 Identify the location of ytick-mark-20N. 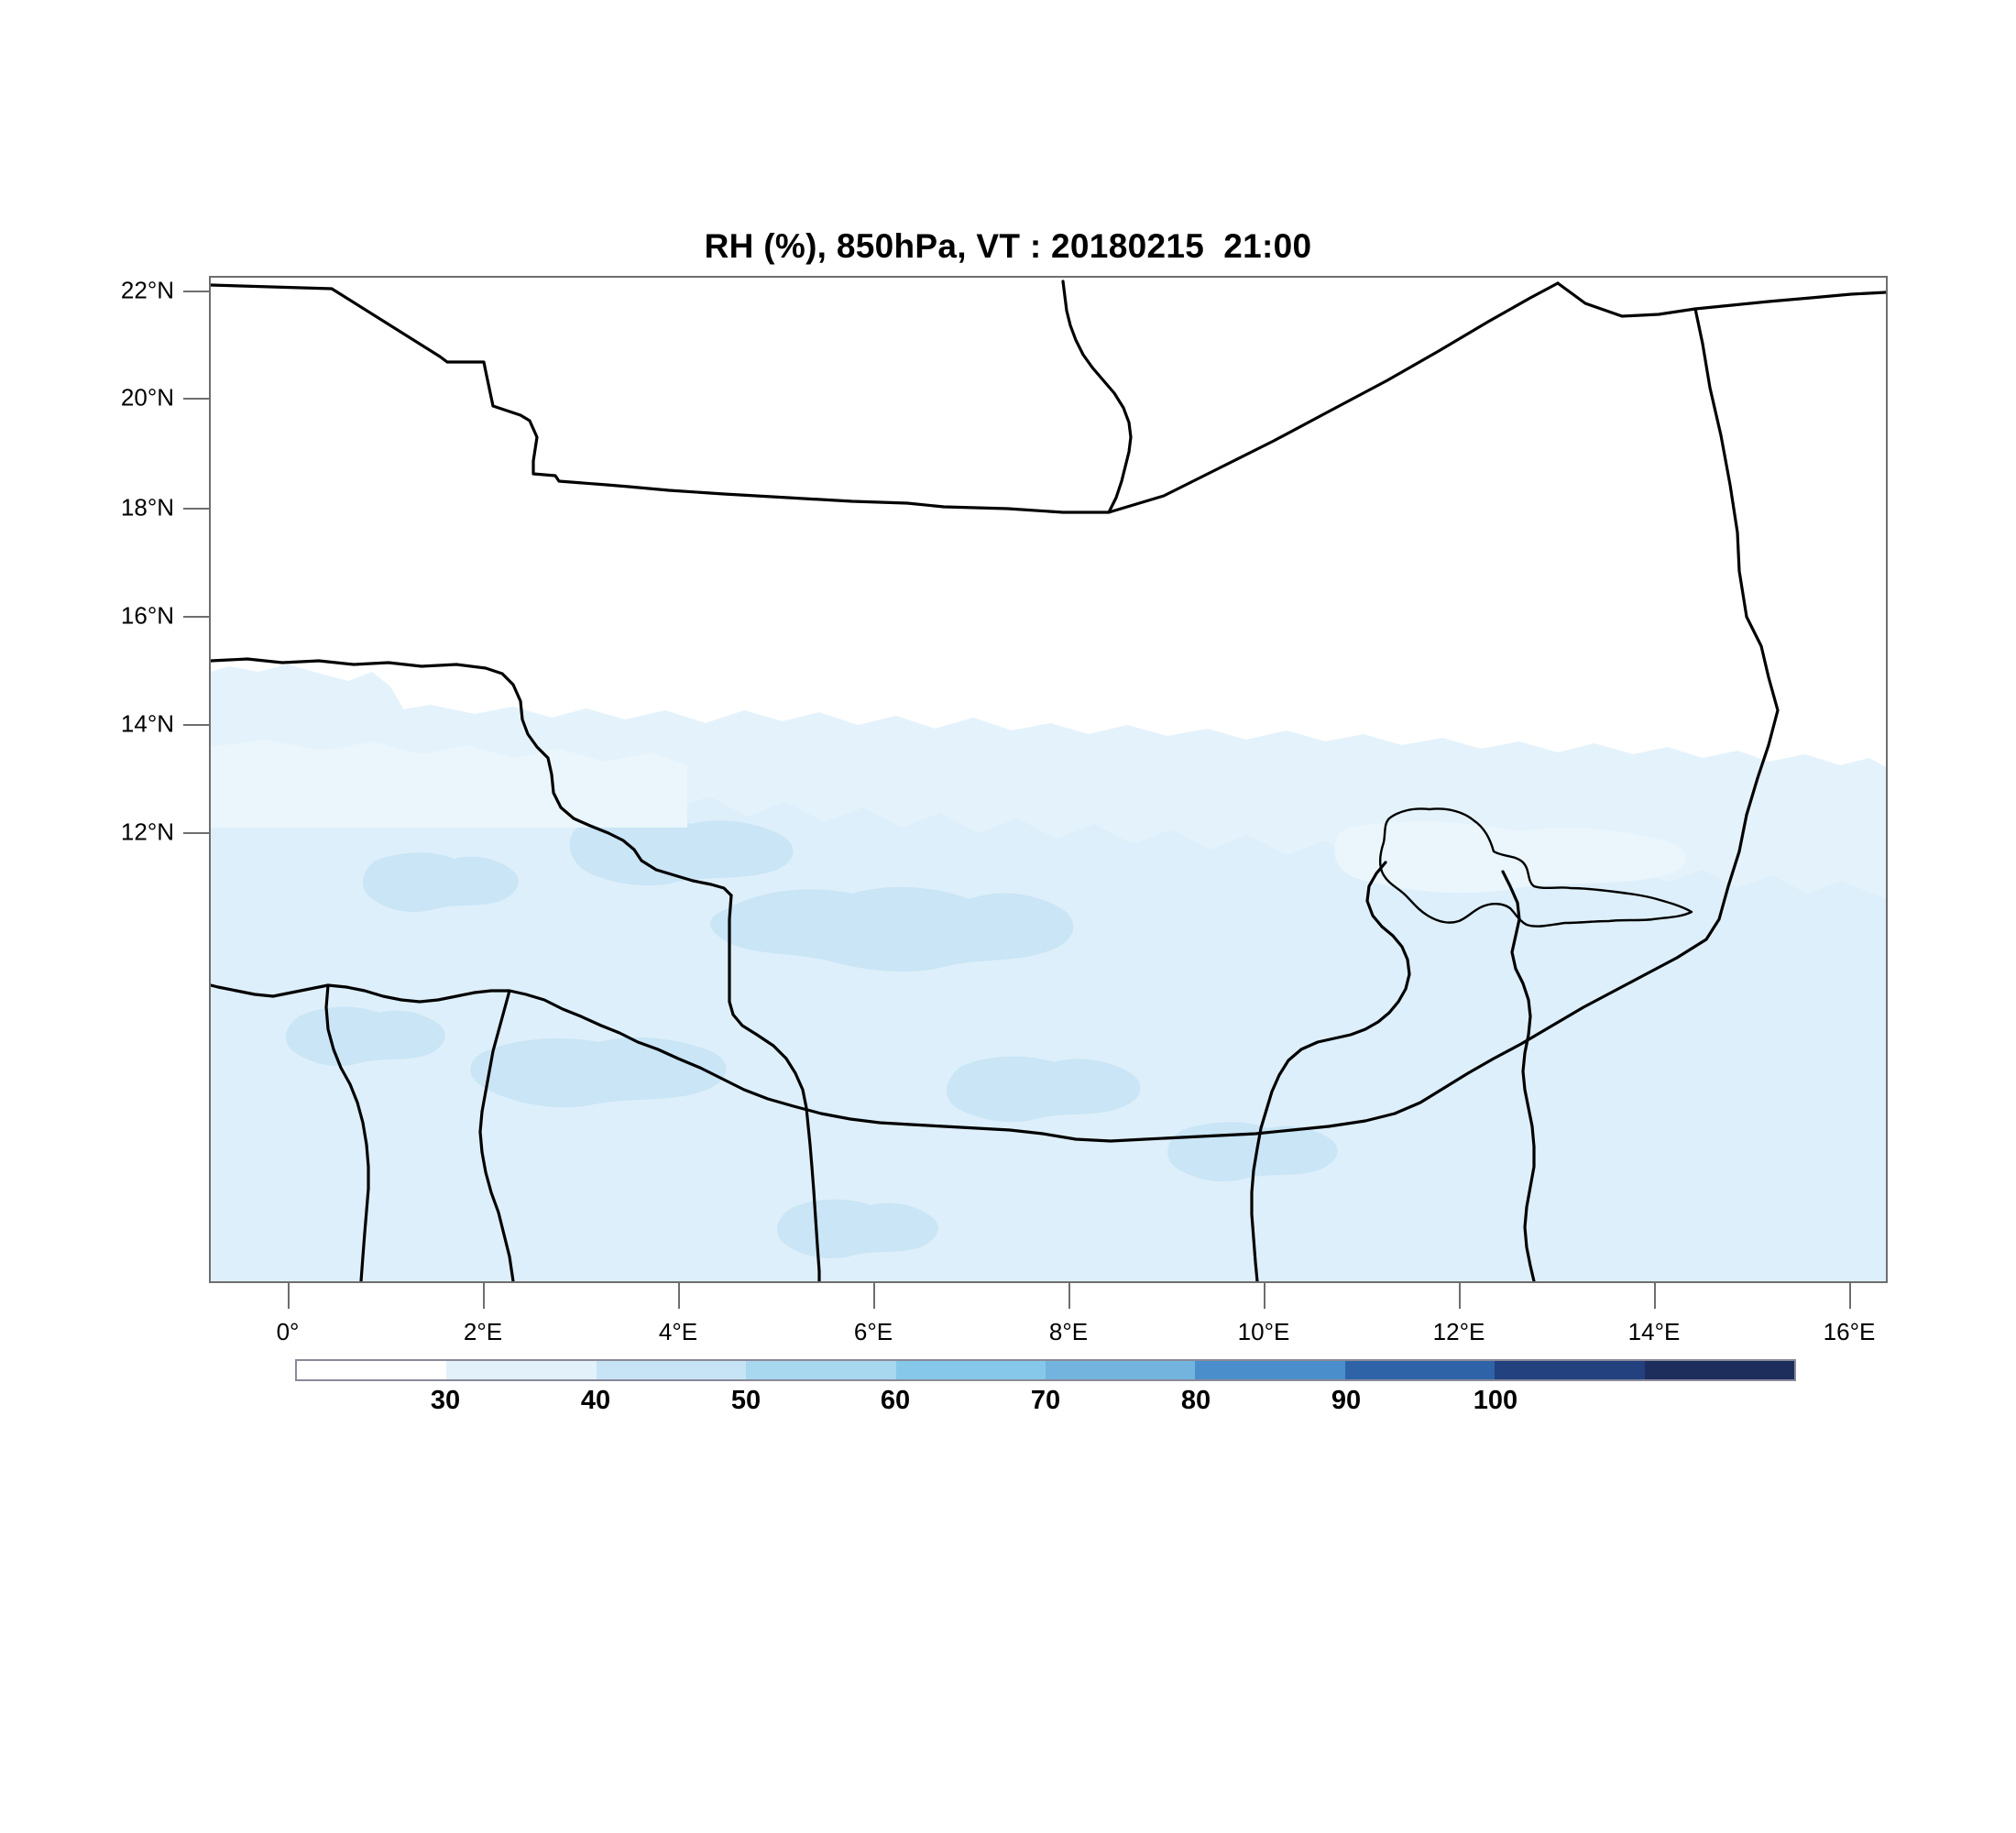
(196, 399).